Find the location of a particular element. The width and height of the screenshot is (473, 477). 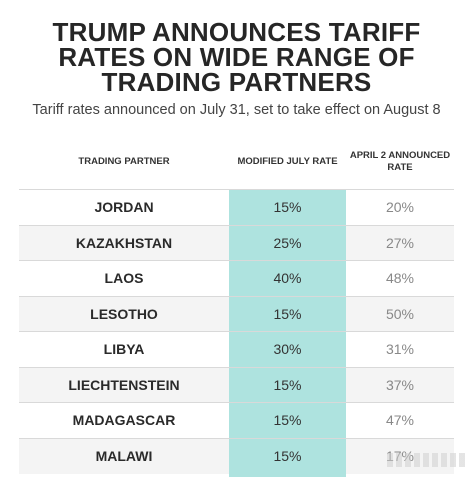

april-rate-cell: 27% is located at coordinates (400, 242).